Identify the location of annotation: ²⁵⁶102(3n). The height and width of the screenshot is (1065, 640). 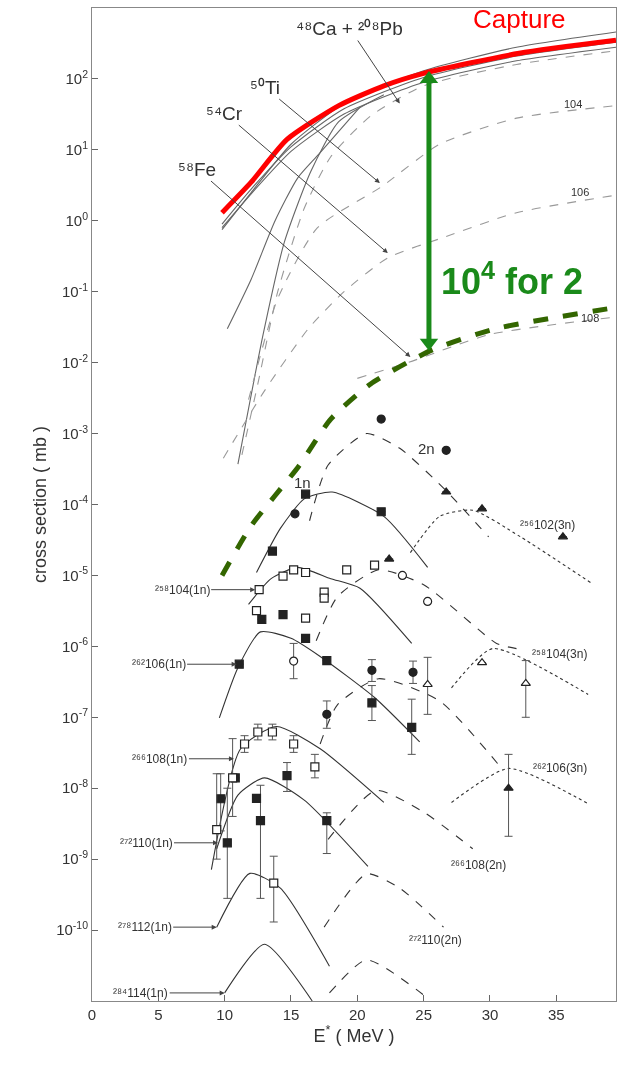
(548, 525).